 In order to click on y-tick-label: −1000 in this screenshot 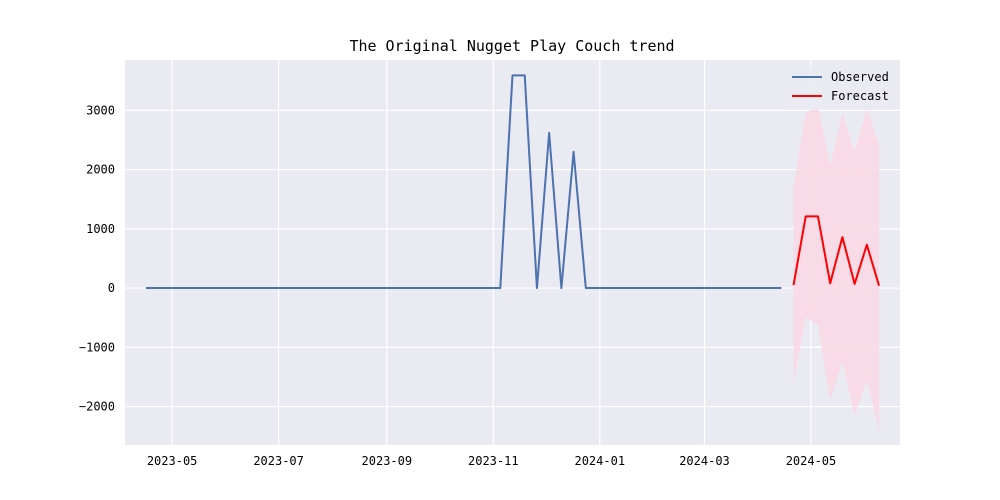, I will do `click(97, 347)`.